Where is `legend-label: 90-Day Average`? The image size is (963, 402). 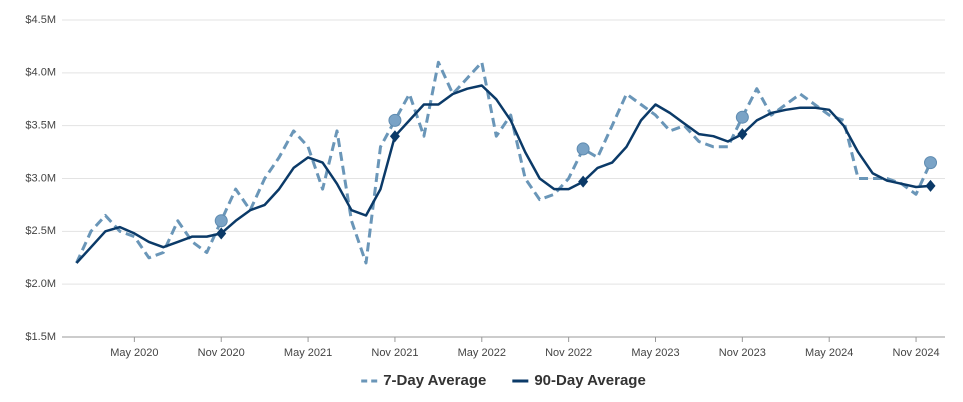 legend-label: 90-Day Average is located at coordinates (589, 380).